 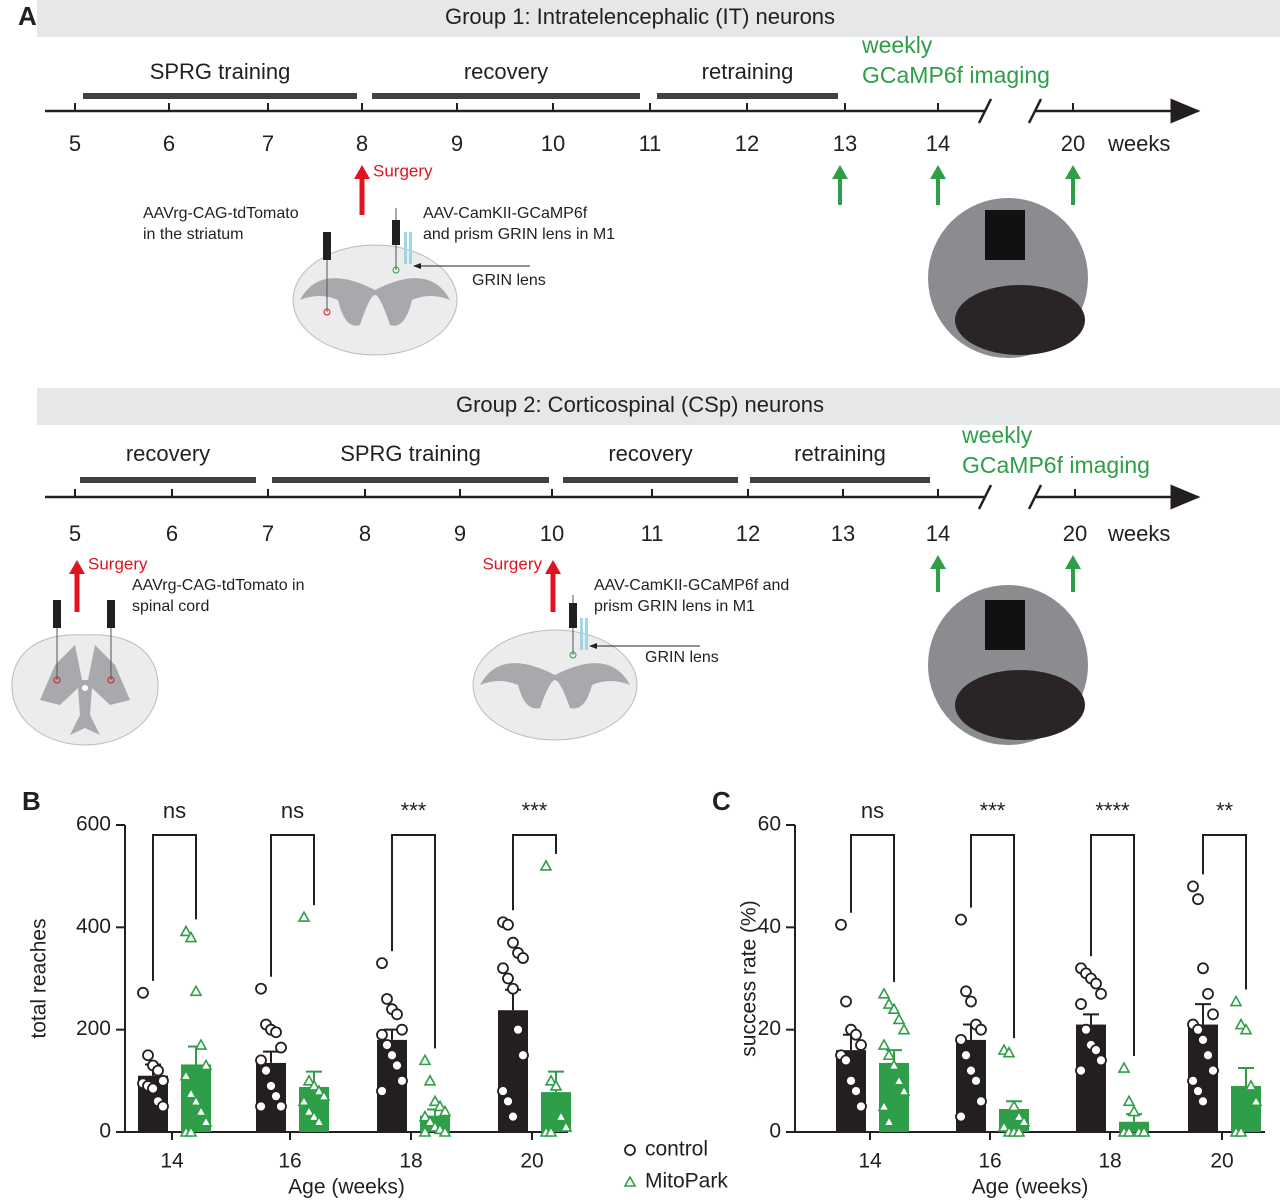 I want to click on brain-schematic, so click(x=411, y=282).